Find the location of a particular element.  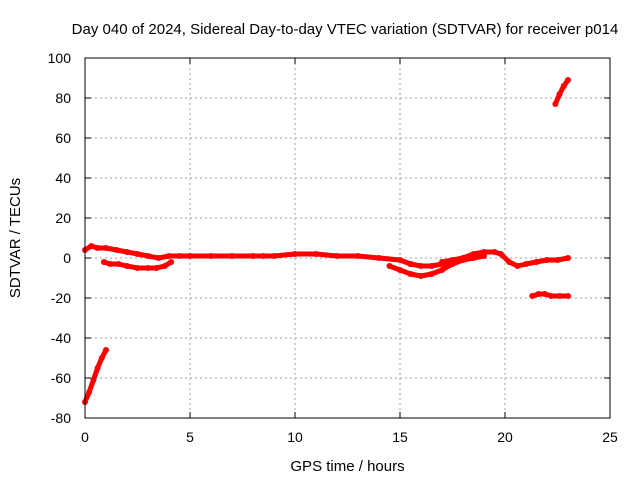

series-arc-late is located at coordinates (505, 259).